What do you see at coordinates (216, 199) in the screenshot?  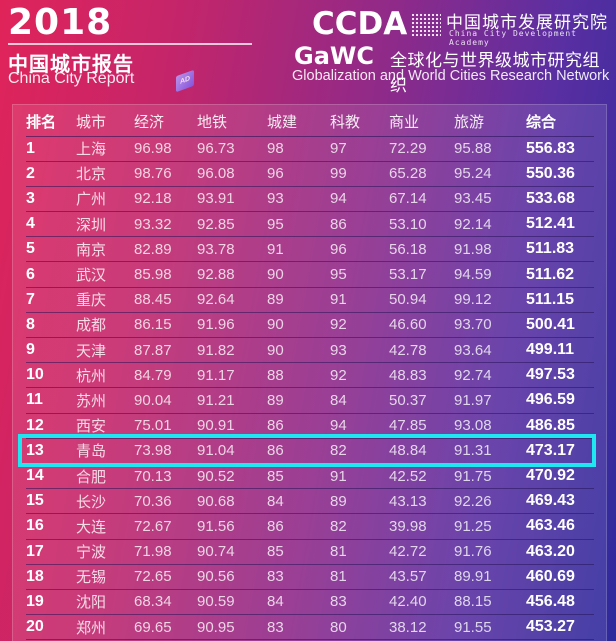 I see `metro-cell: 93.91` at bounding box center [216, 199].